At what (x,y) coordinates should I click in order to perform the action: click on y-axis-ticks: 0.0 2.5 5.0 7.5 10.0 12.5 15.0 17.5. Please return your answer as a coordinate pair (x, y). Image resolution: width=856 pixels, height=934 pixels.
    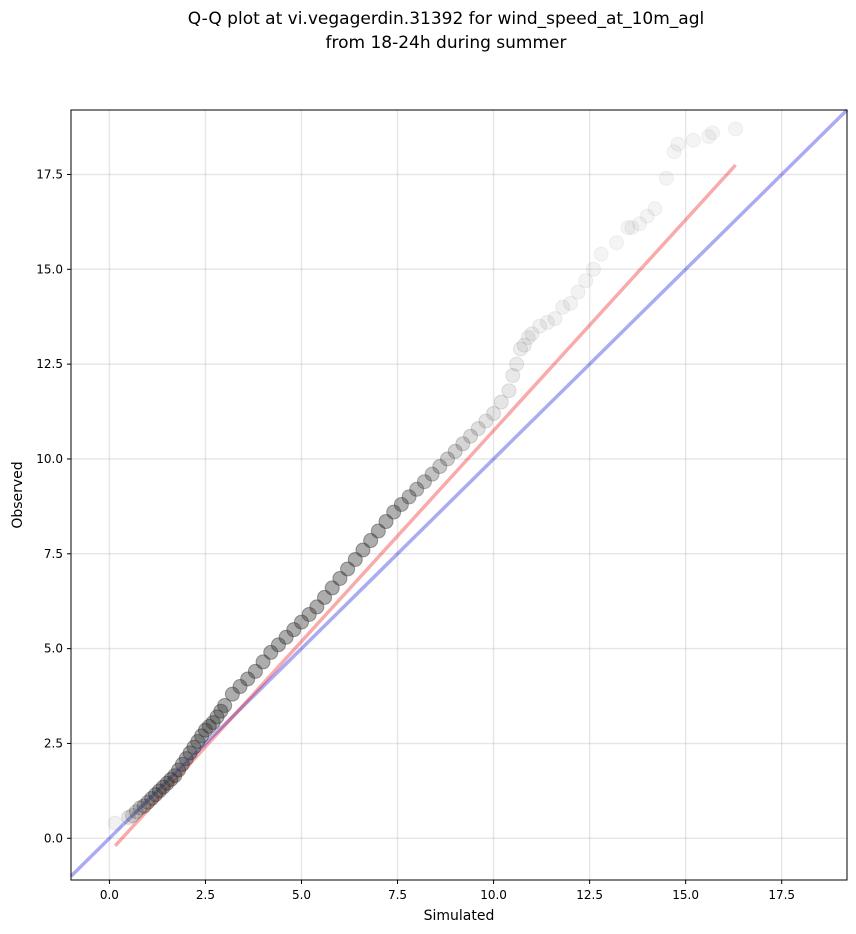
    Looking at the image, I should click on (53, 506).